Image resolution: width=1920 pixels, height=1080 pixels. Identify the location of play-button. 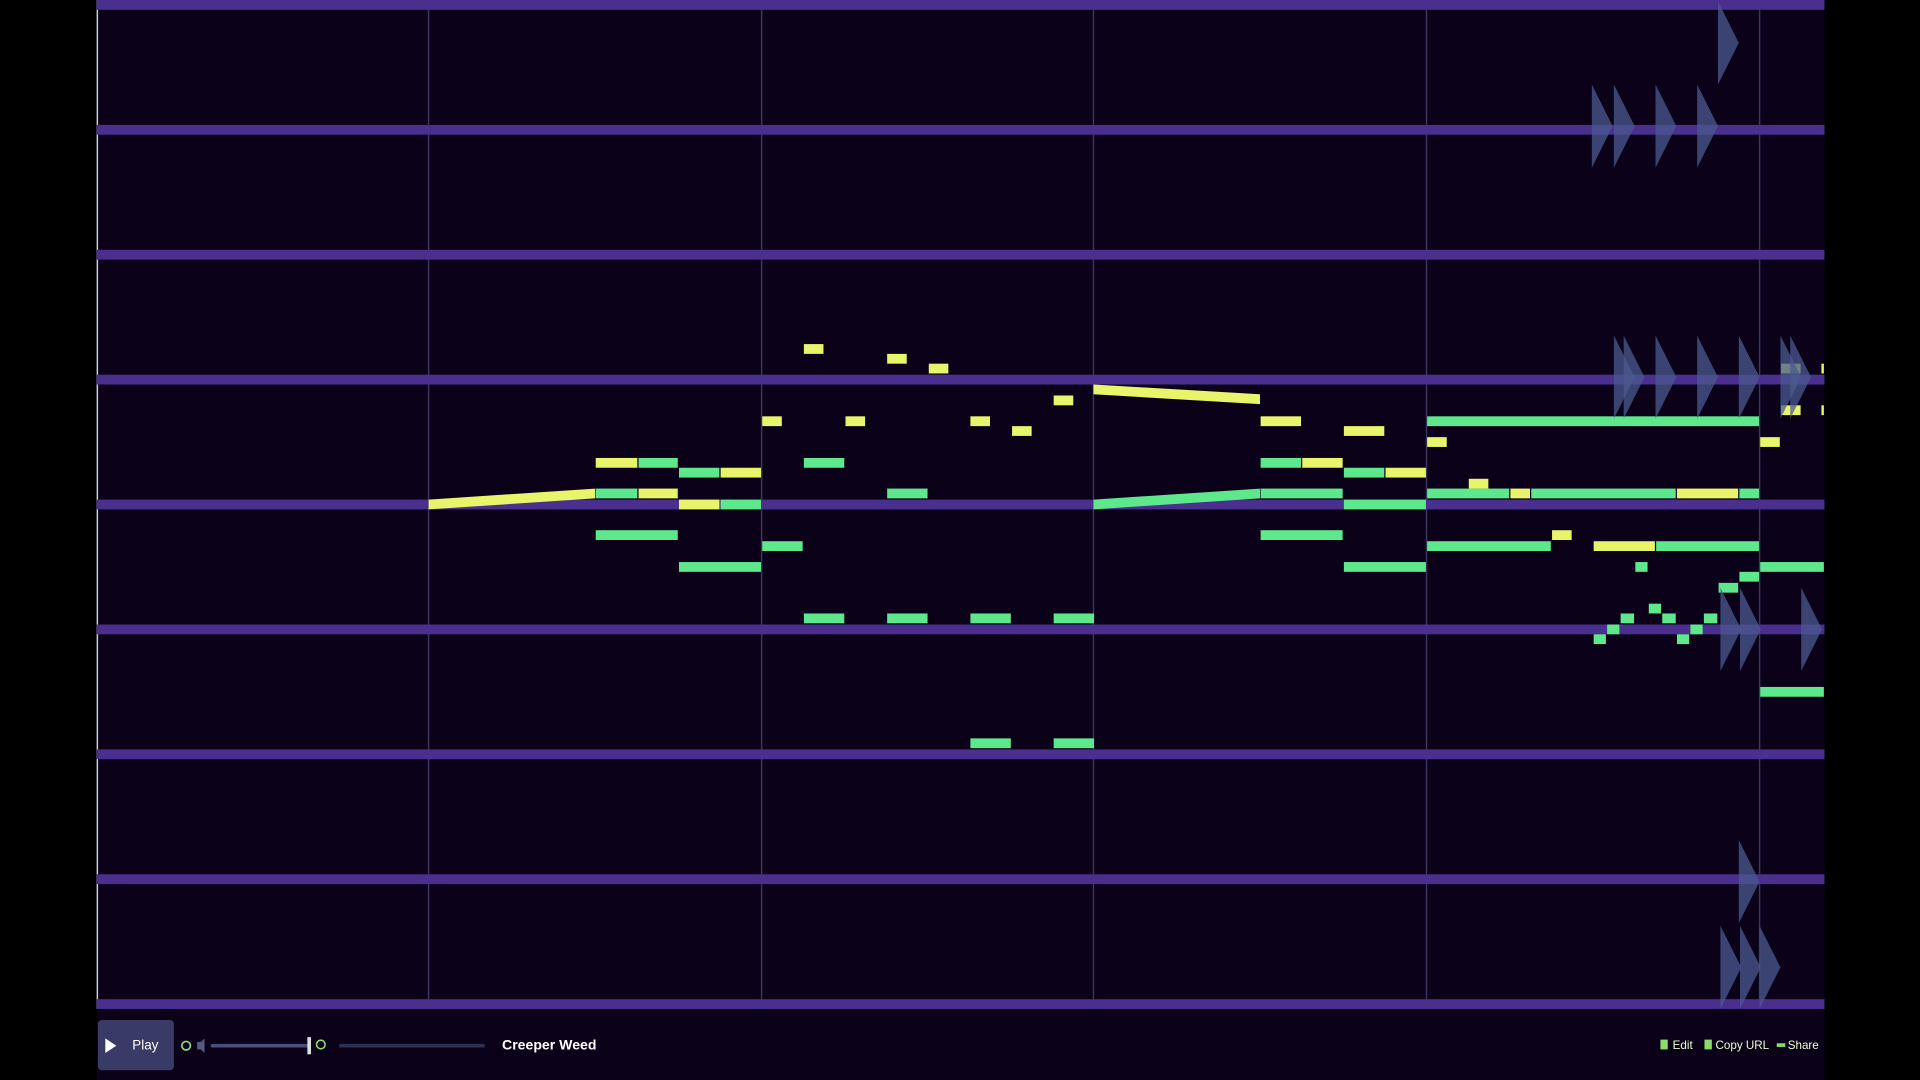
(135, 1045).